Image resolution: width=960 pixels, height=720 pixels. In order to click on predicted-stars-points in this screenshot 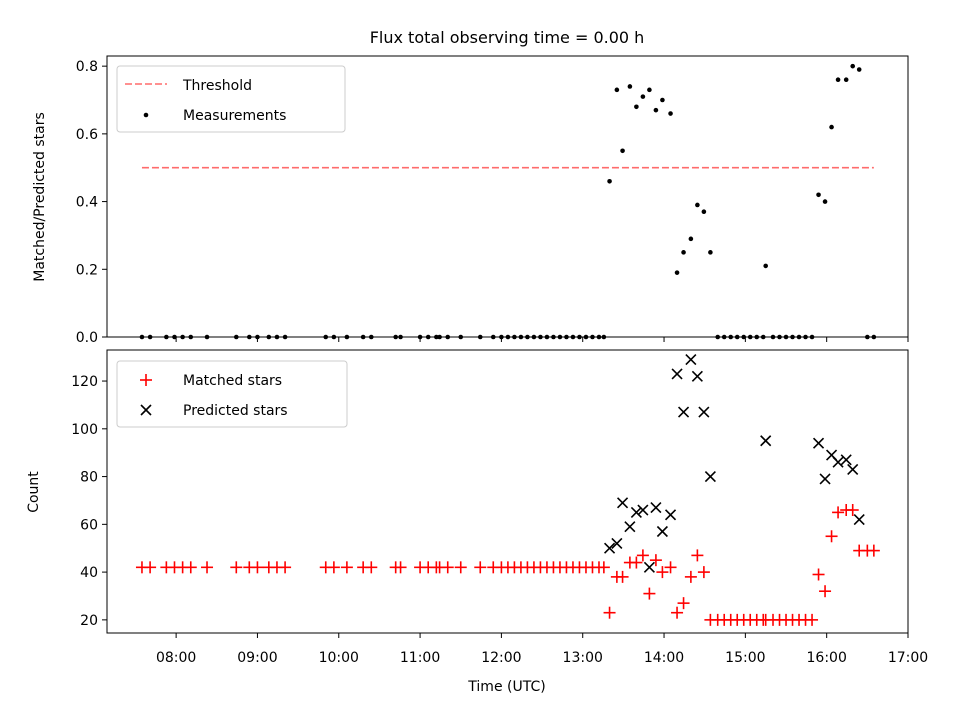, I will do `click(734, 463)`.